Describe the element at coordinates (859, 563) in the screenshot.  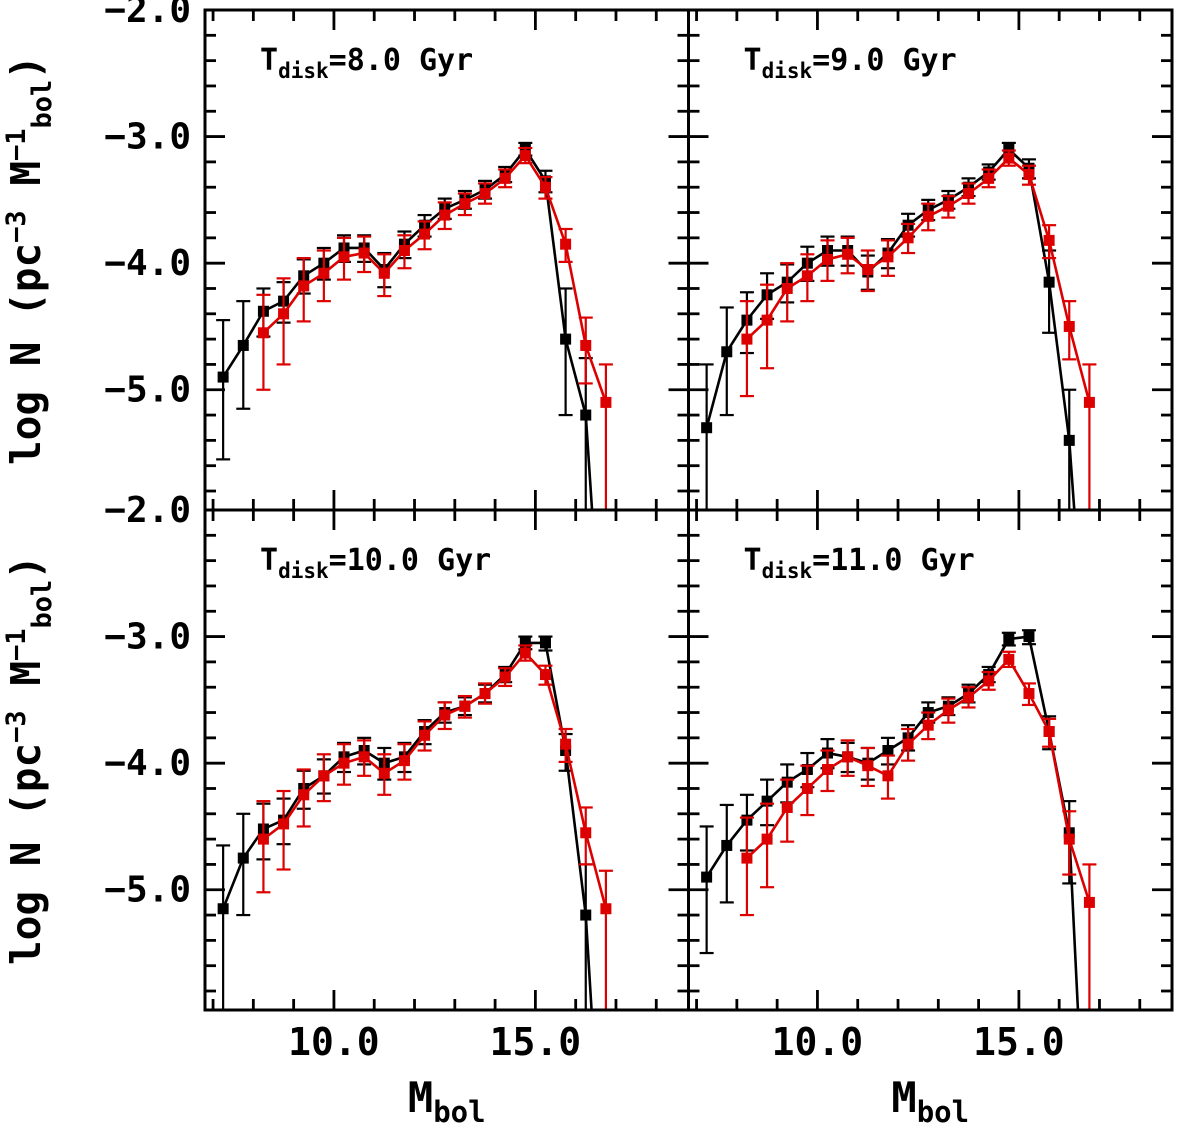
I see `panel-title: Tdisk=11.0 Gyr` at that location.